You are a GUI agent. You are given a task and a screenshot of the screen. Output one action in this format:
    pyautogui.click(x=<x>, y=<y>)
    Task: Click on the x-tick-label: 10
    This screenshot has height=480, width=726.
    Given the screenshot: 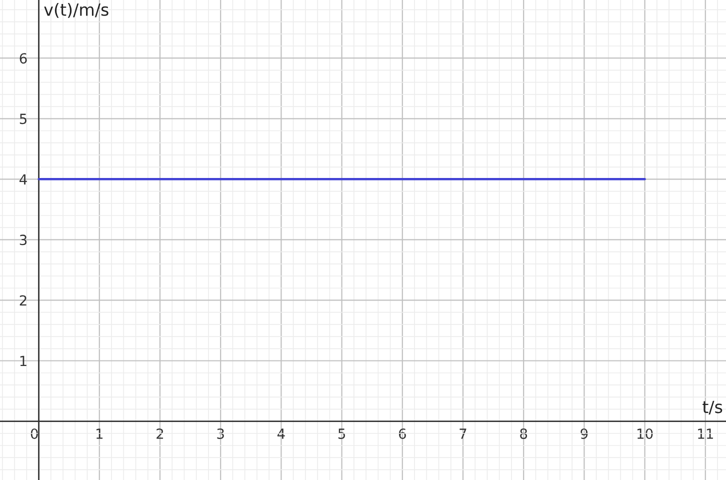 What is the action you would take?
    pyautogui.click(x=645, y=433)
    